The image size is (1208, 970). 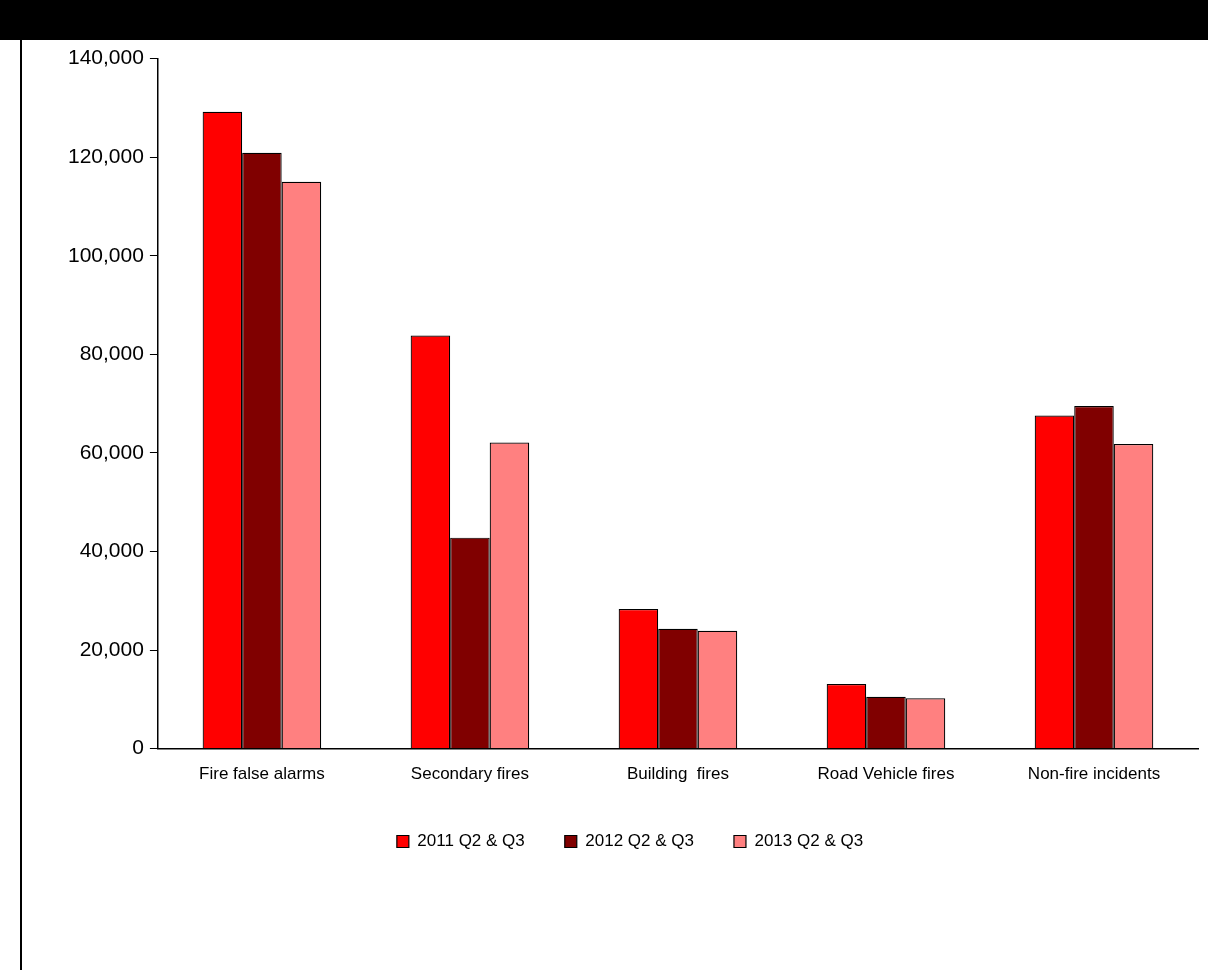 What do you see at coordinates (105, 57) in the screenshot?
I see `y-tick-label: 140,000` at bounding box center [105, 57].